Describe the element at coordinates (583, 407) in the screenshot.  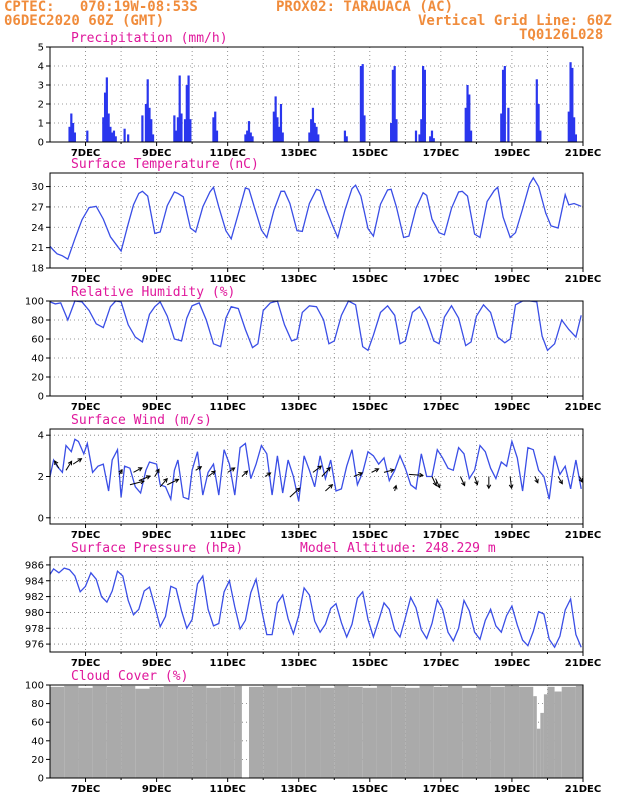
I see `x-tick-label: 21DEC` at that location.